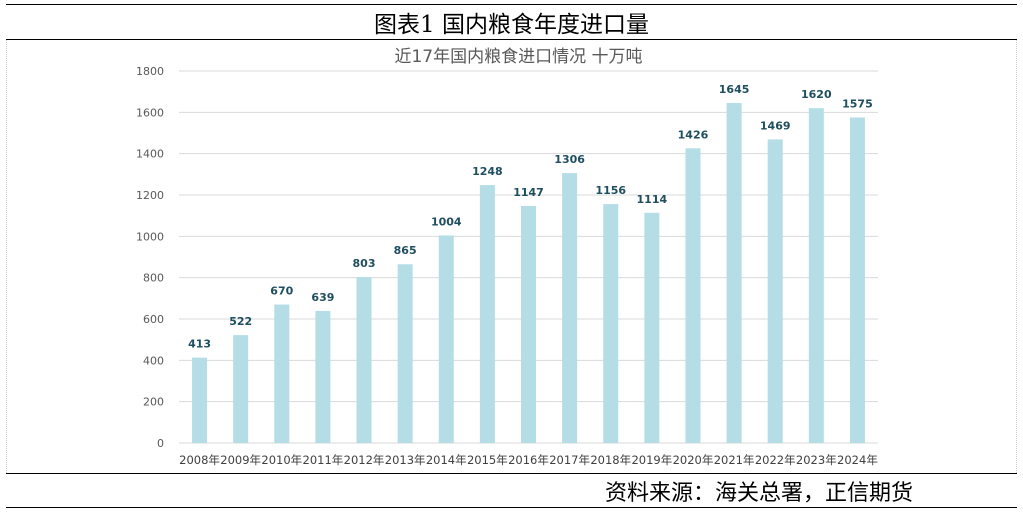 Image resolution: width=1023 pixels, height=516 pixels. I want to click on y-tick-label: 1600, so click(150, 112).